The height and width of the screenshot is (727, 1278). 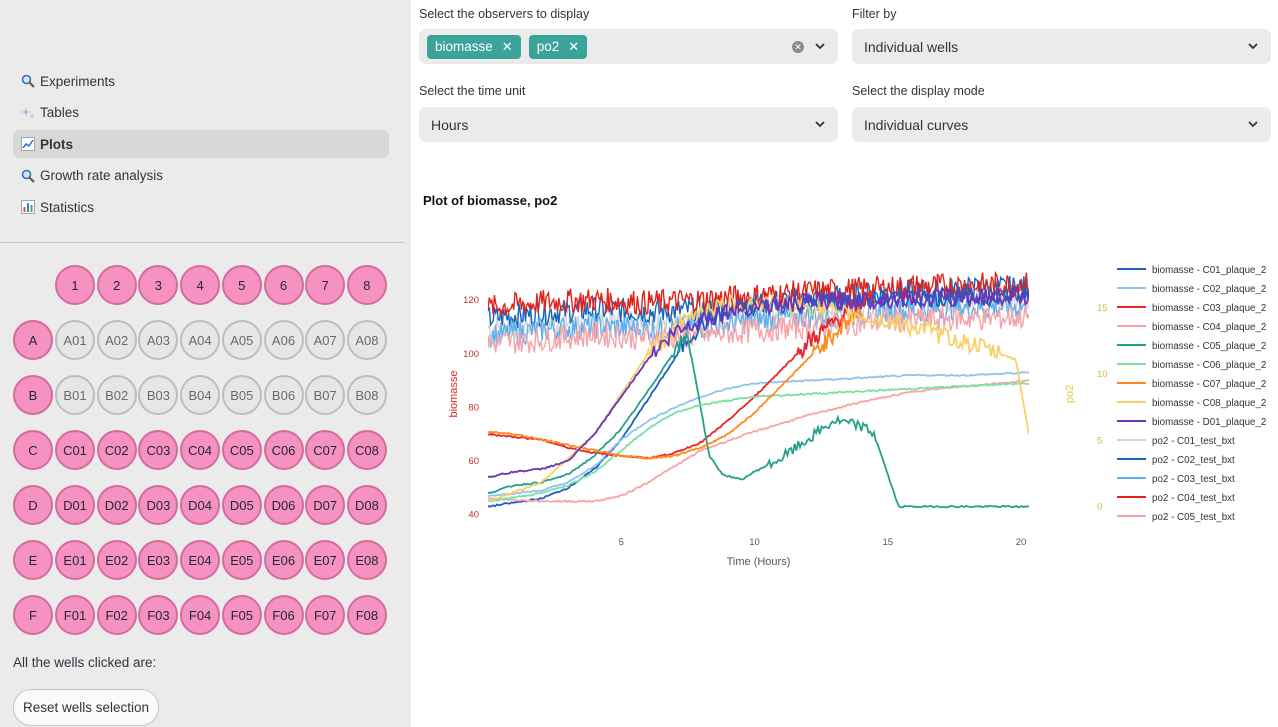 What do you see at coordinates (75, 505) in the screenshot?
I see `well-D01: D01` at bounding box center [75, 505].